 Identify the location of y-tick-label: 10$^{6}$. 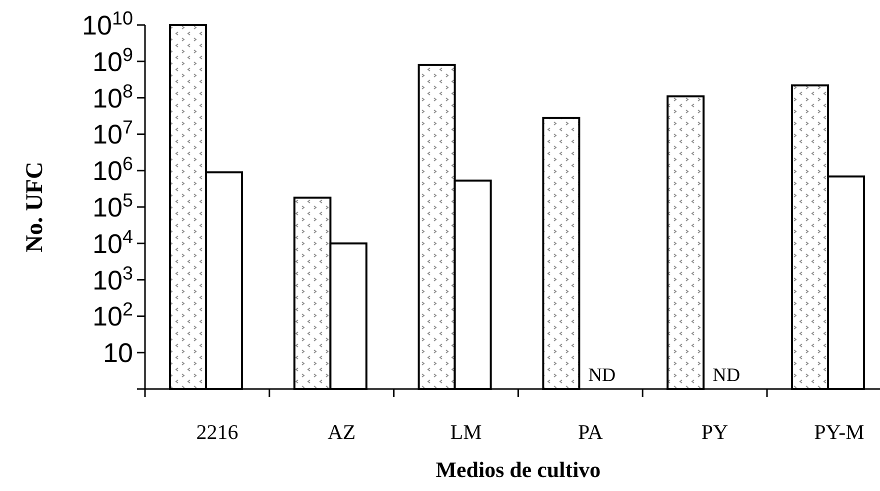
(112, 170).